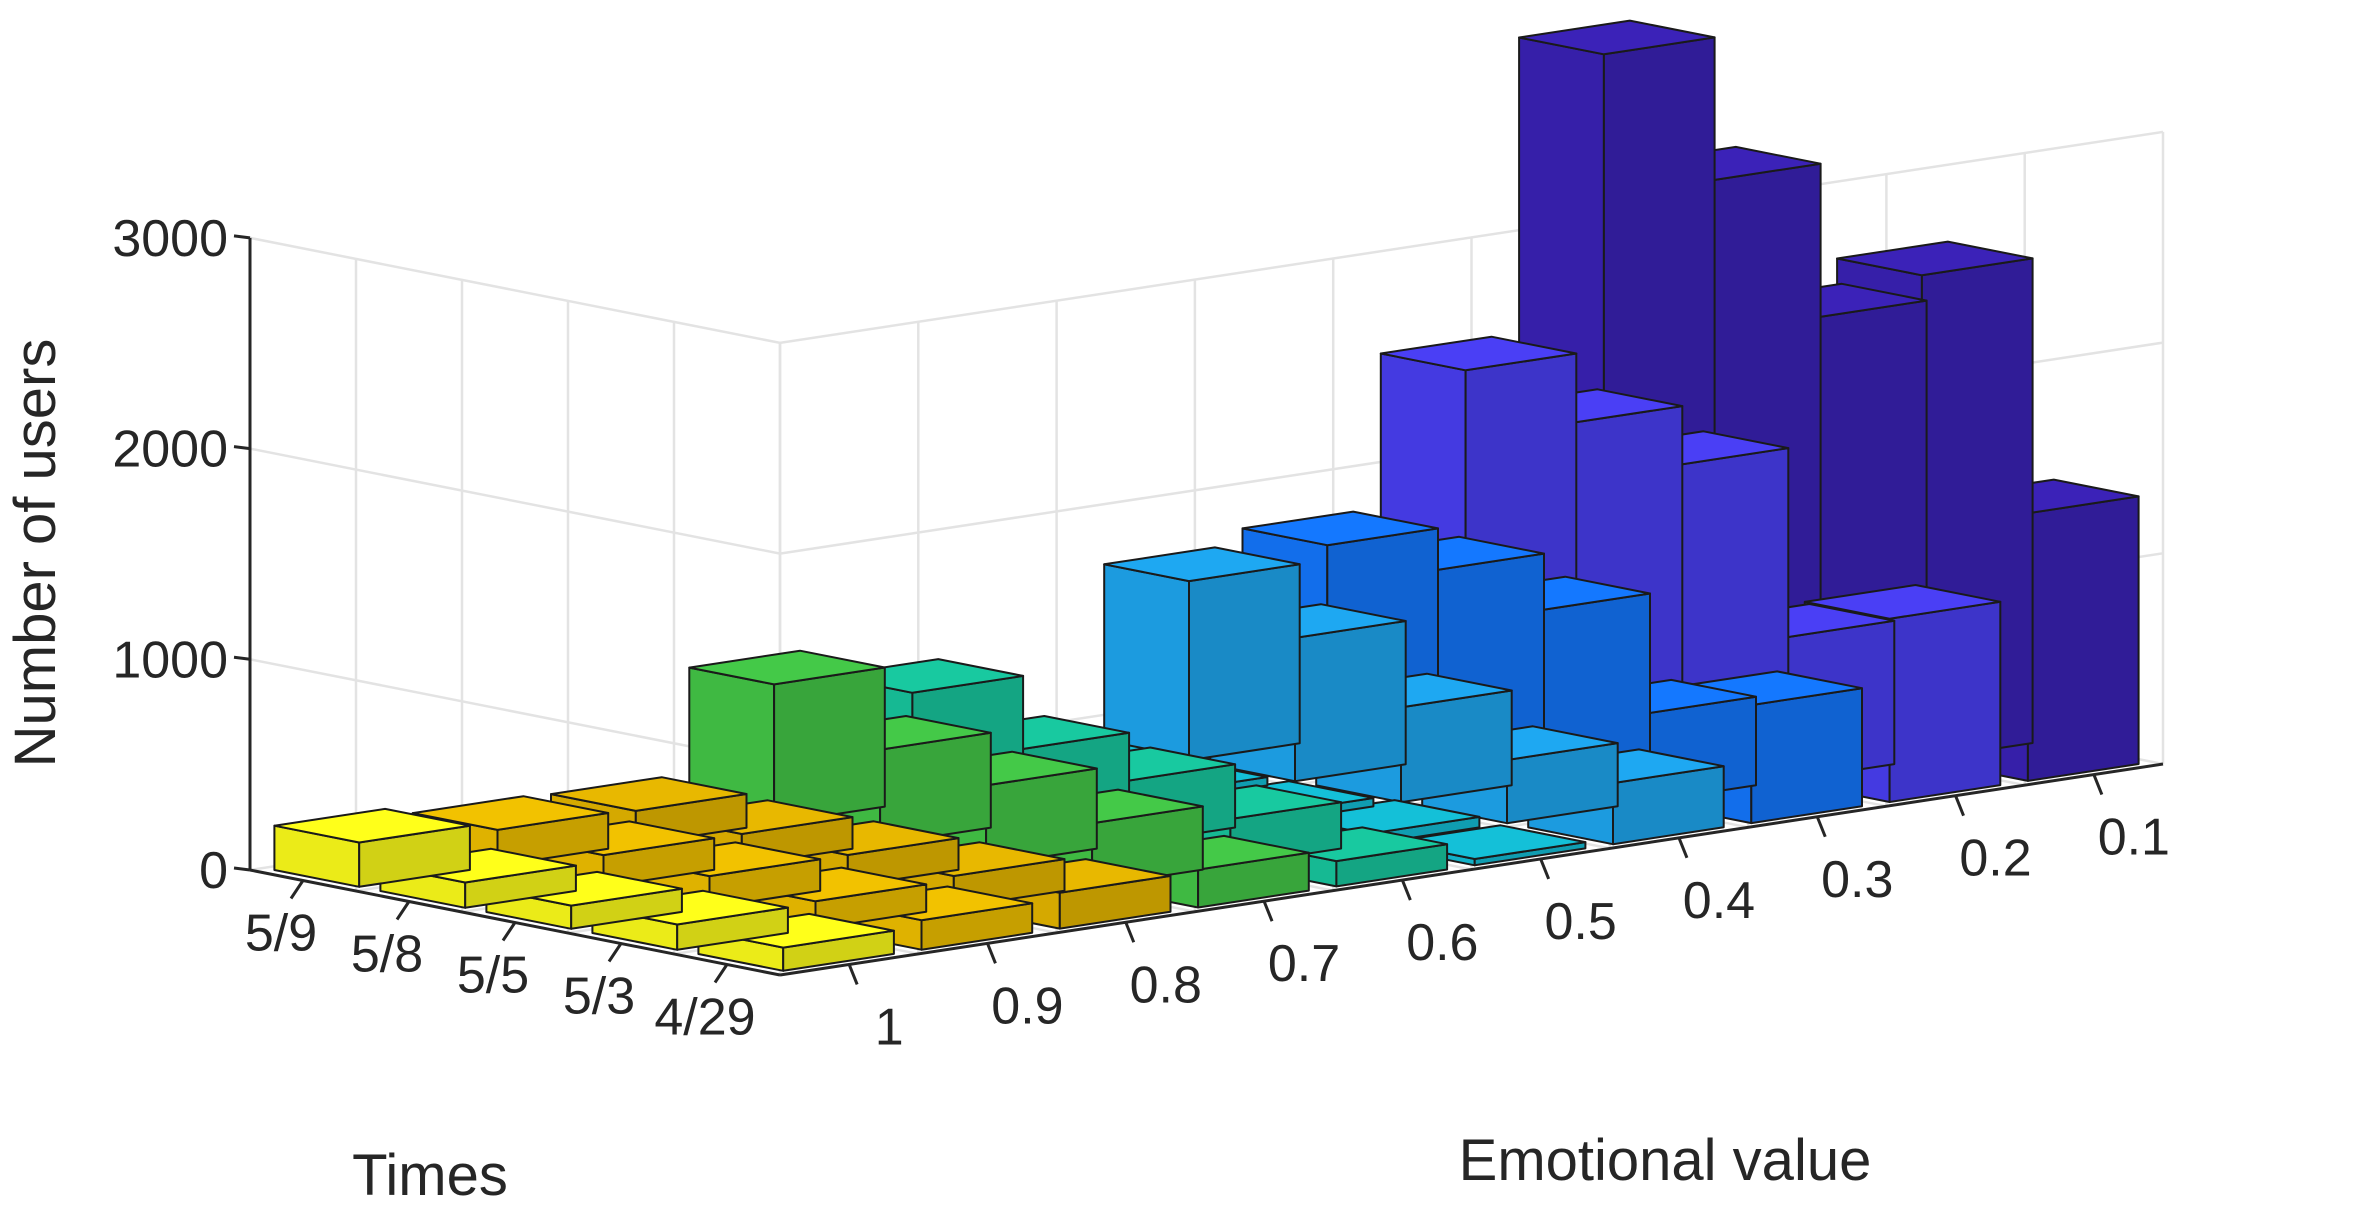  Describe the element at coordinates (430, 1175) in the screenshot. I see `y-axis-title: Times` at that location.